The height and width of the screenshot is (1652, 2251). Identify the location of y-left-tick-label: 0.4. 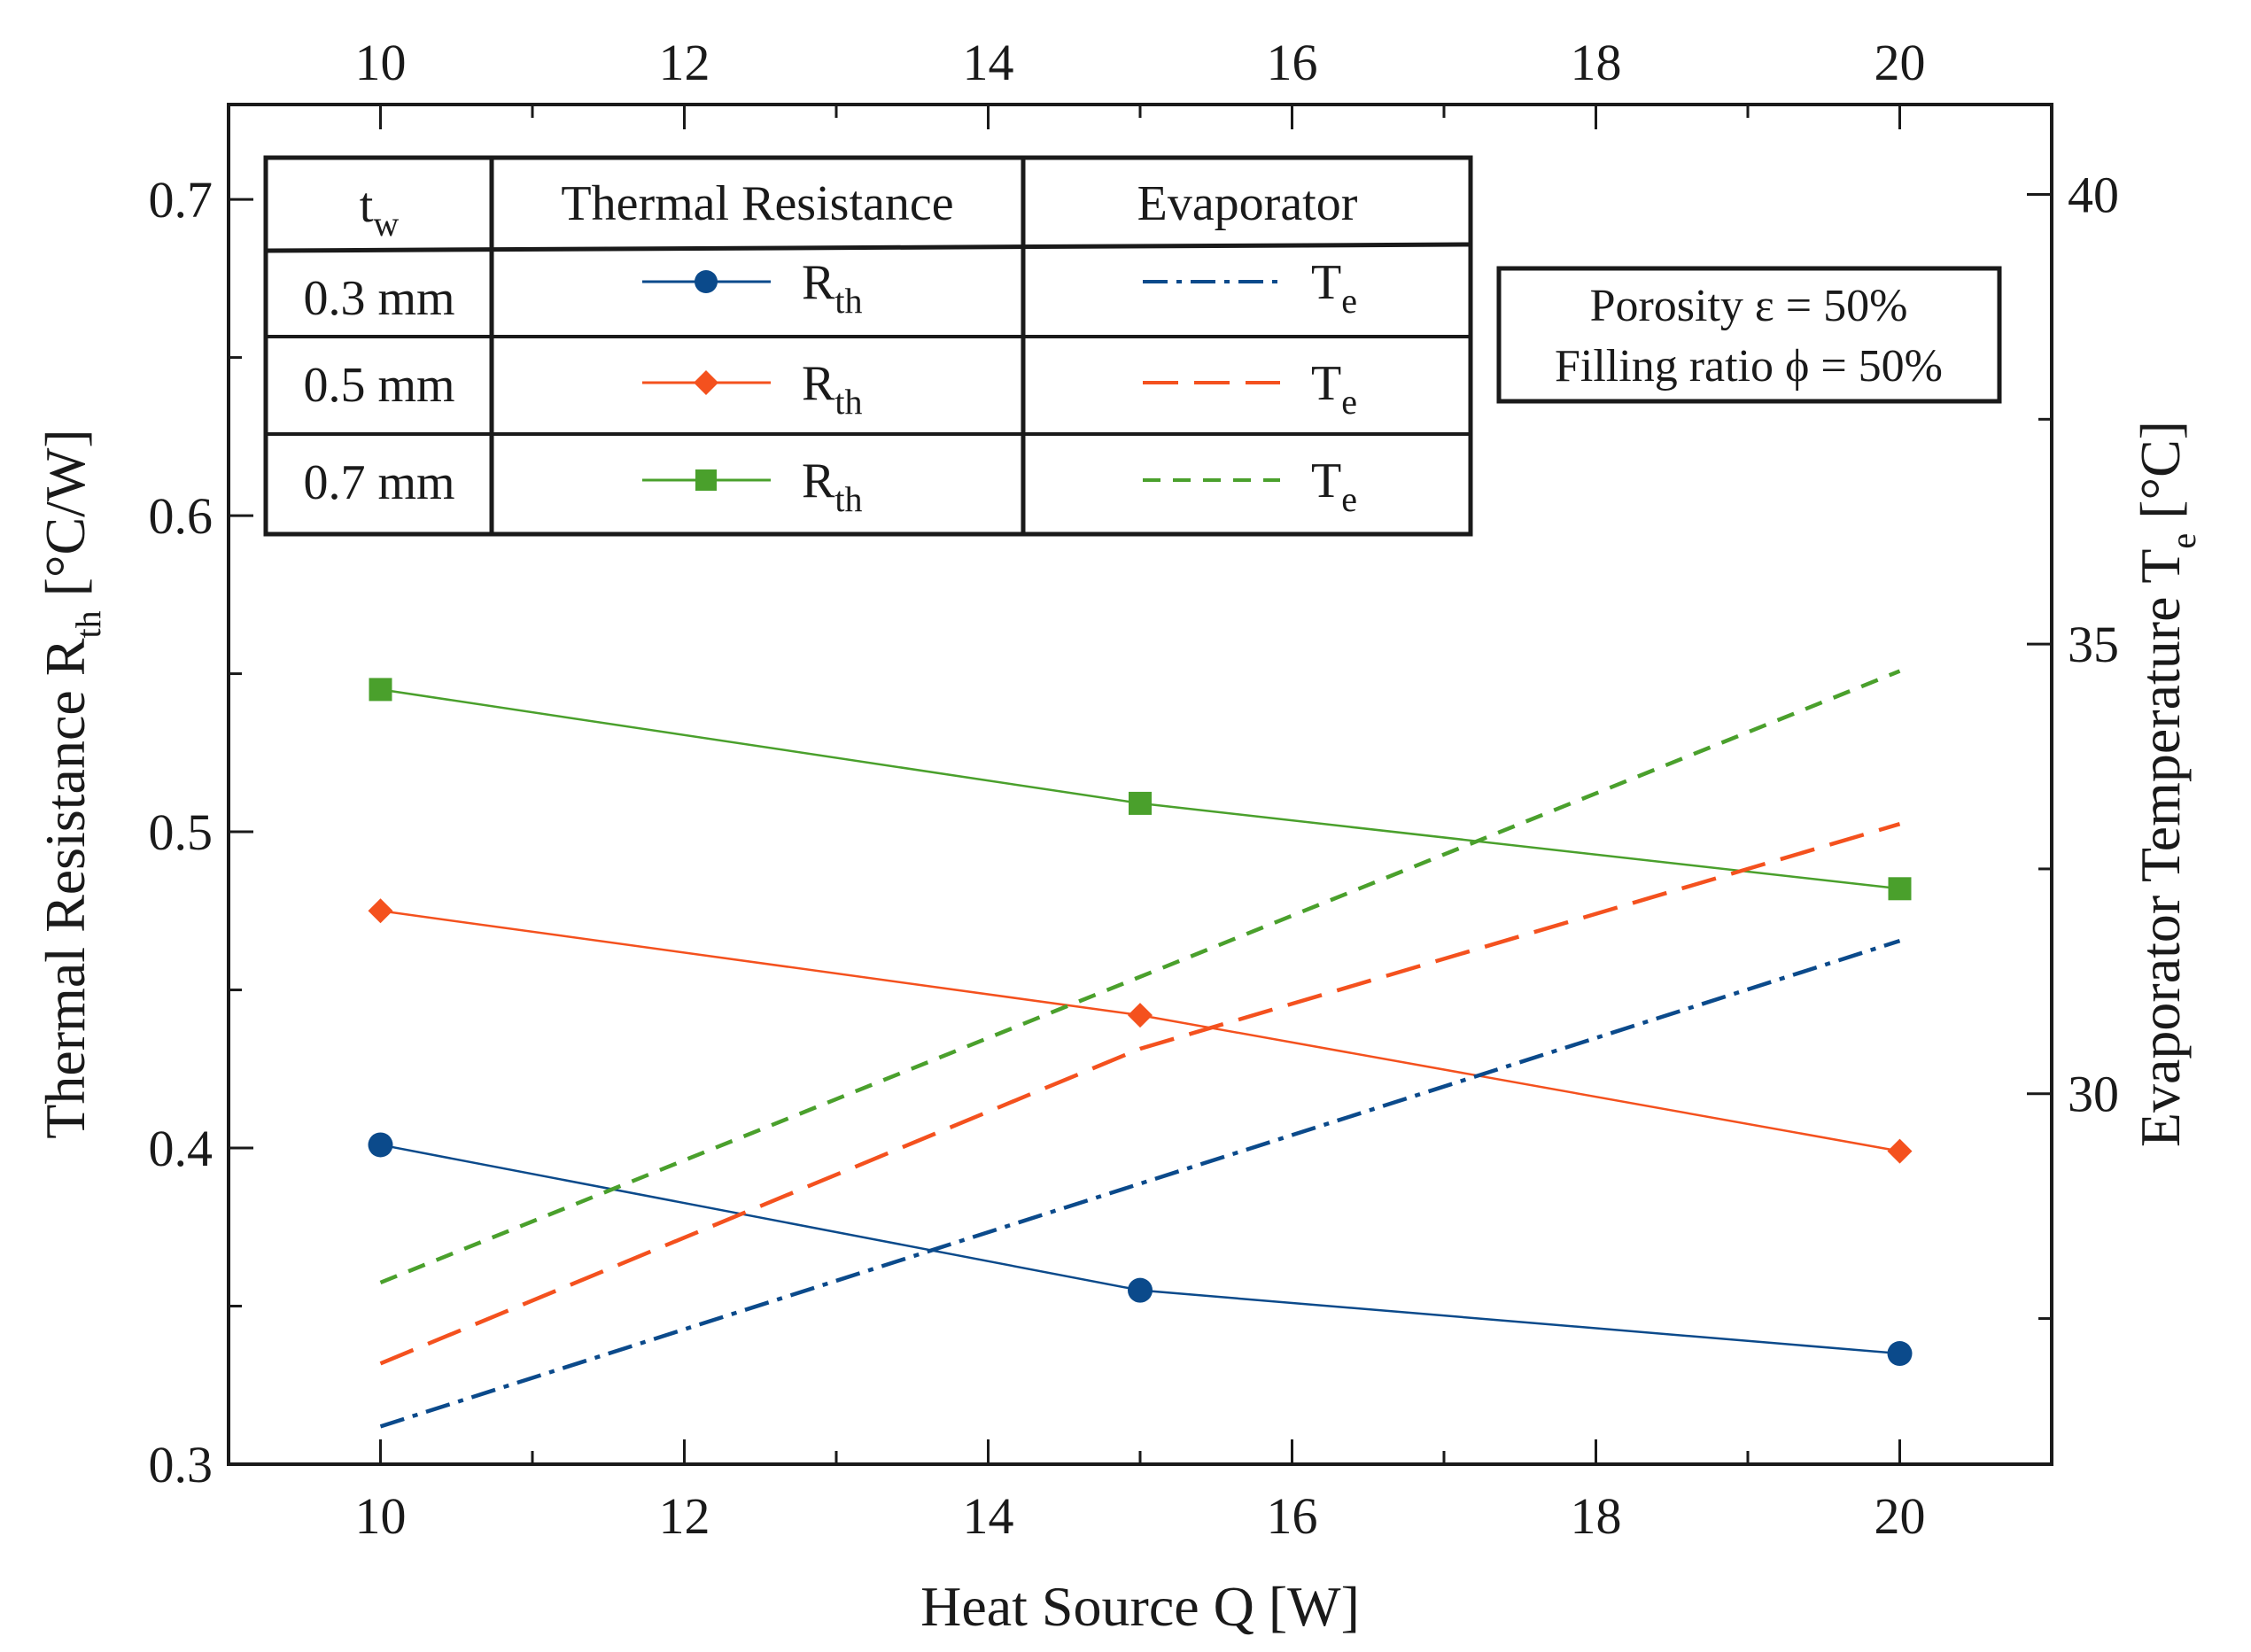
(181, 1148).